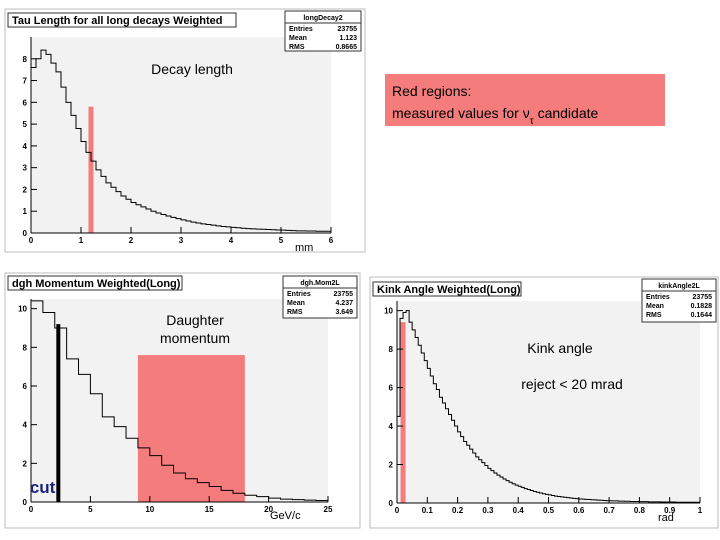 This screenshot has height=540, width=720. I want to click on stats-value: 0.1644, so click(702, 315).